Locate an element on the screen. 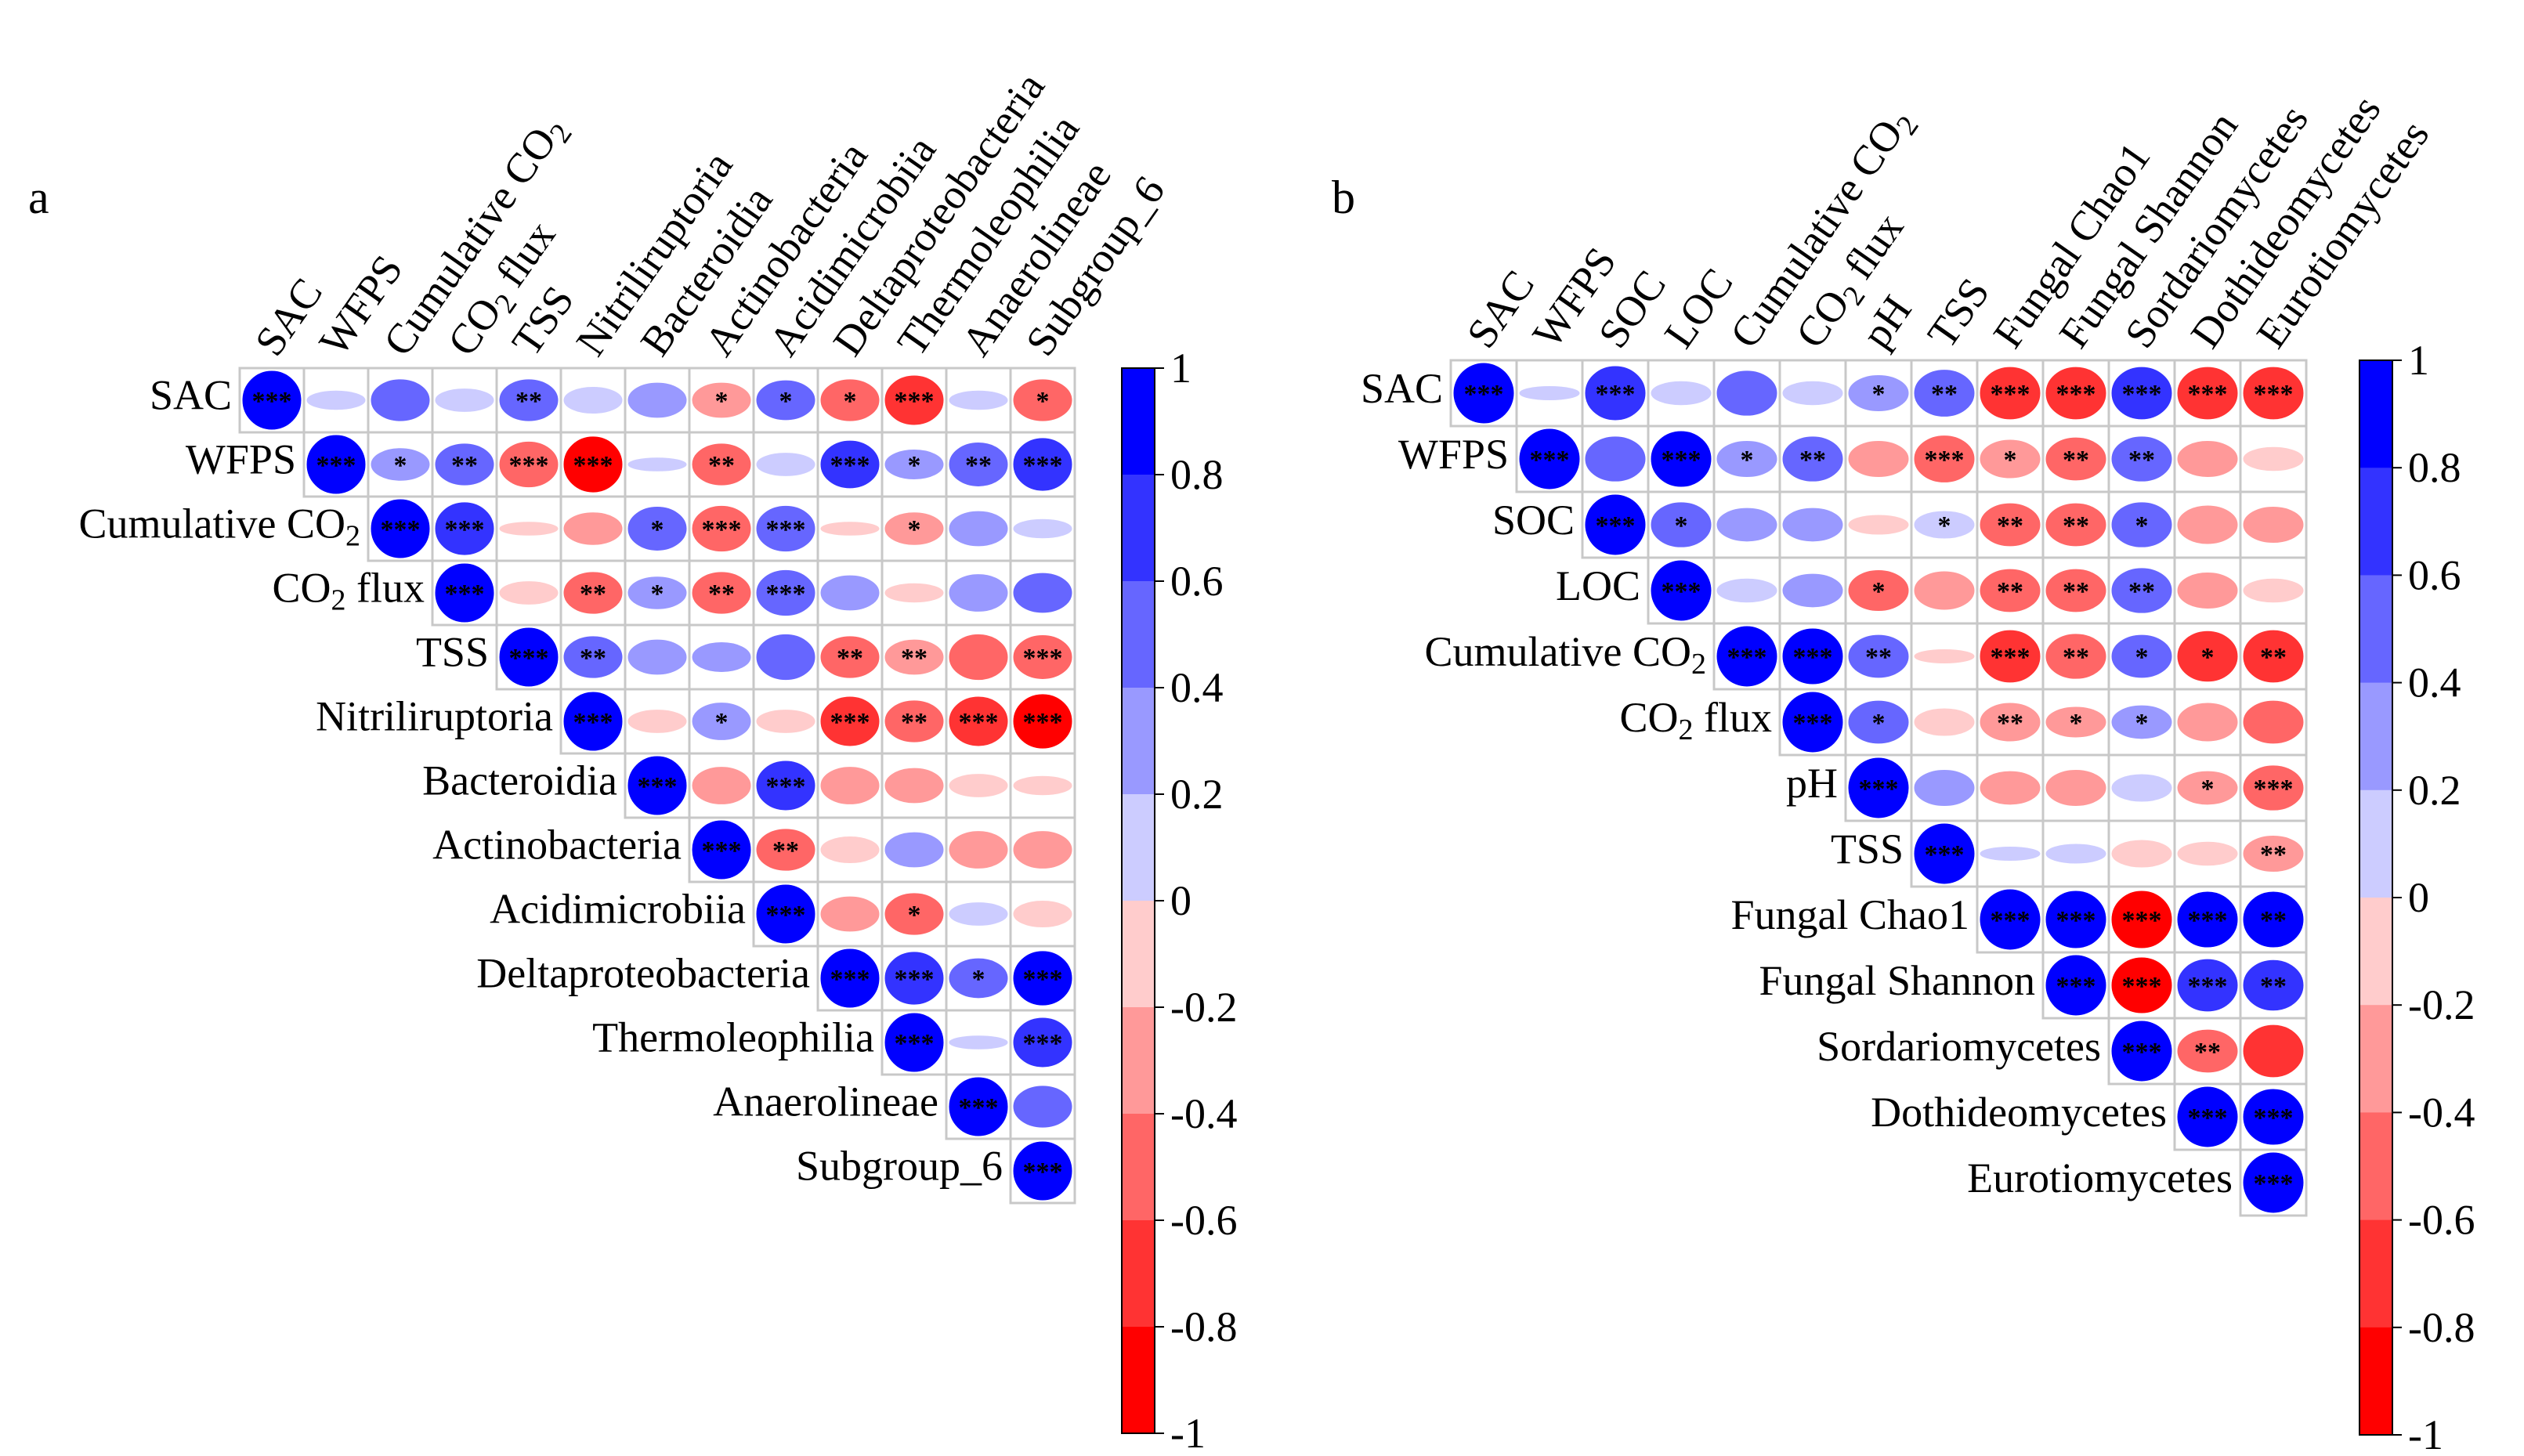 The width and height of the screenshot is (2524, 1456). color-bar-tick-label: 0.8 is located at coordinates (1197, 474).